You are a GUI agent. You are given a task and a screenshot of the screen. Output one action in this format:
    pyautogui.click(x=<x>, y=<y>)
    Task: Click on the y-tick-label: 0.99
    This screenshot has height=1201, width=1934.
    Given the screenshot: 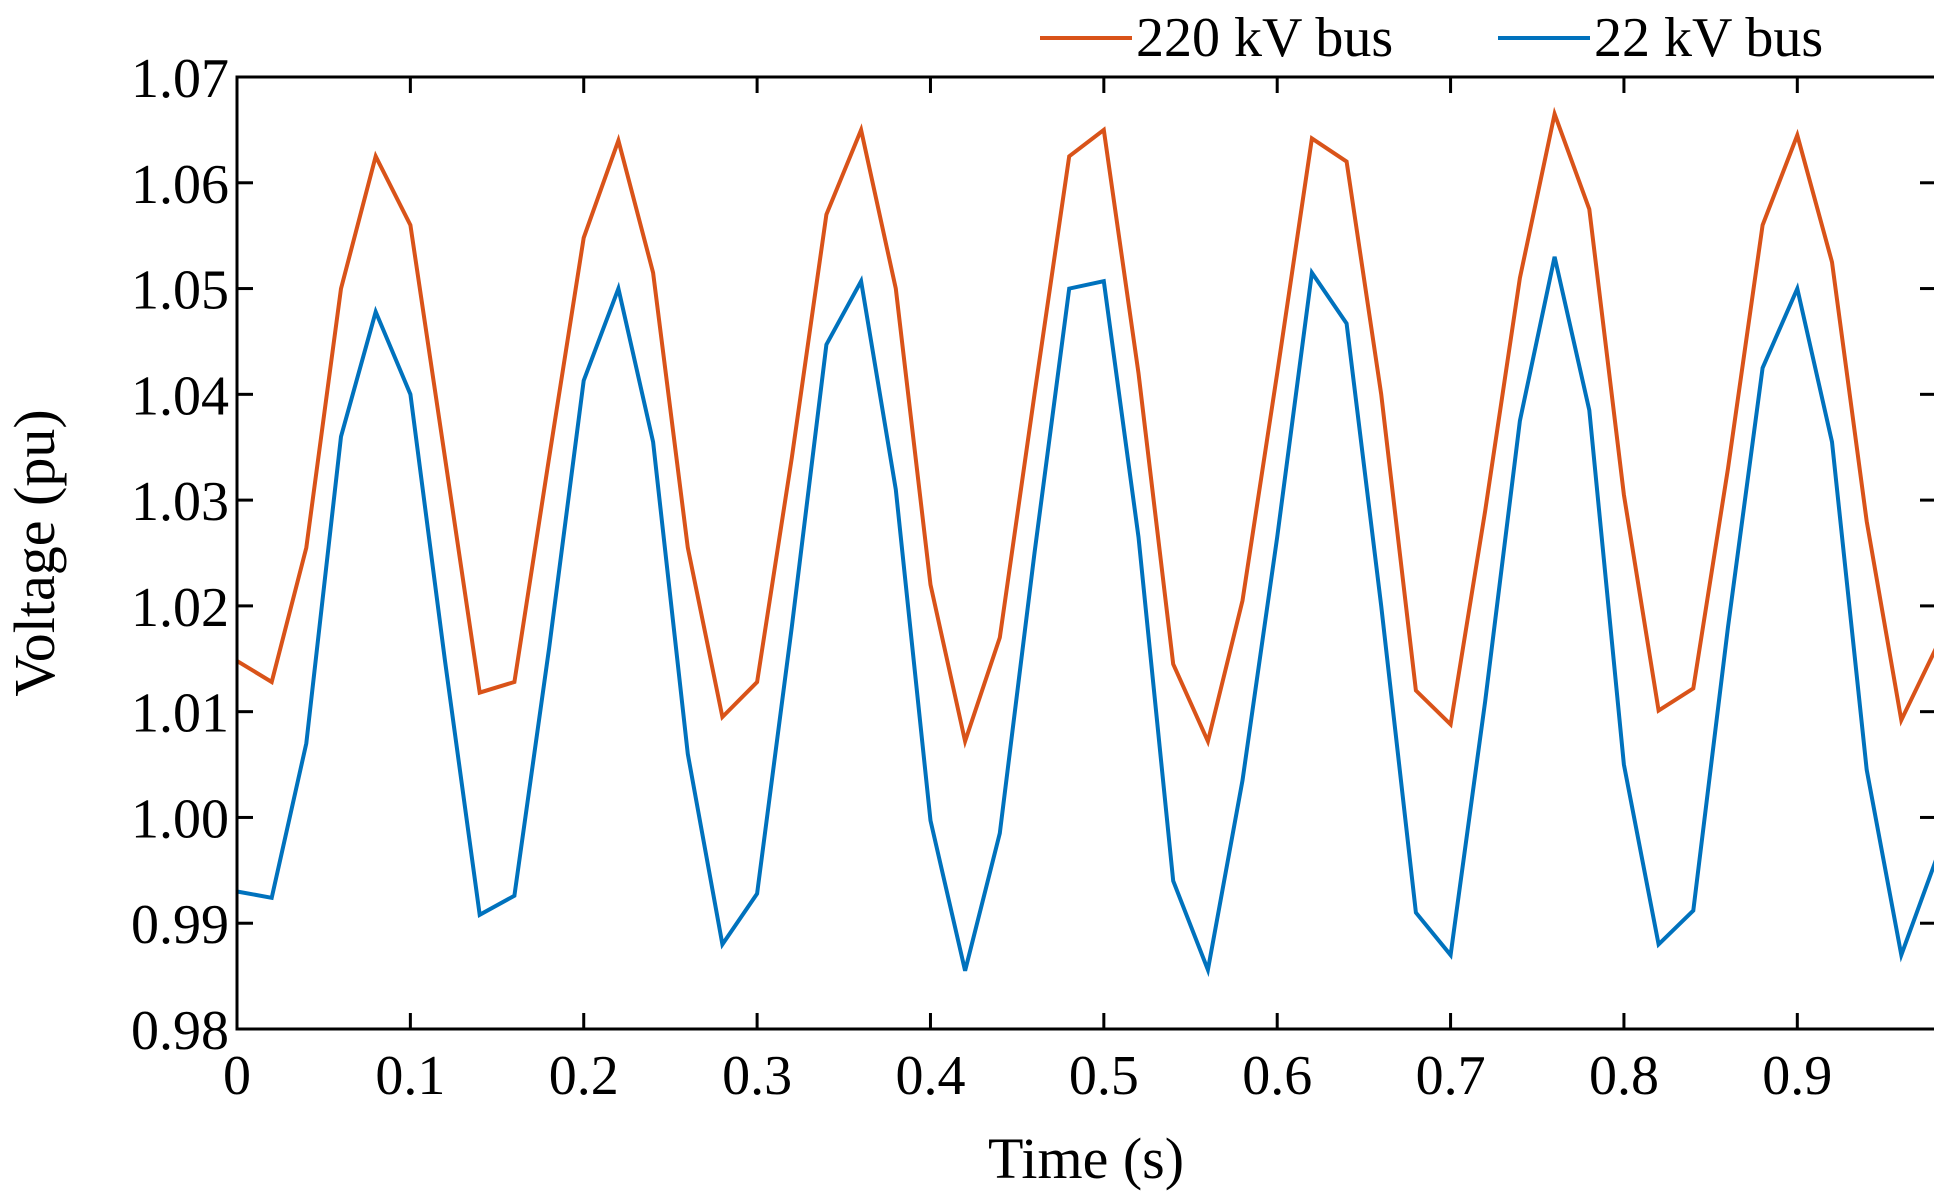 What is the action you would take?
    pyautogui.click(x=180, y=925)
    